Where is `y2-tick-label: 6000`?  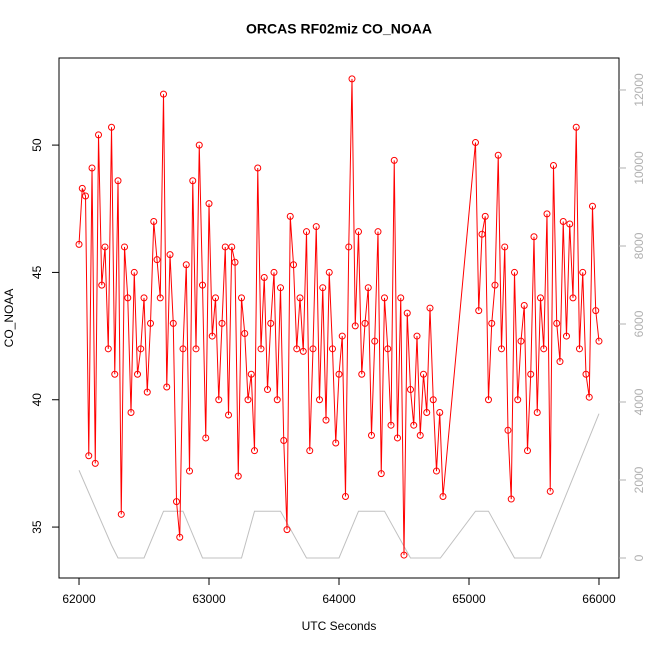 y2-tick-label: 6000 is located at coordinates (639, 323).